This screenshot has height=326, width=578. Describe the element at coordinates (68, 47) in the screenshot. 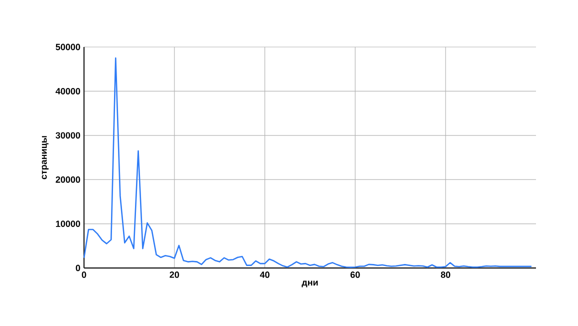

I see `y-tick-label: 50000` at that location.